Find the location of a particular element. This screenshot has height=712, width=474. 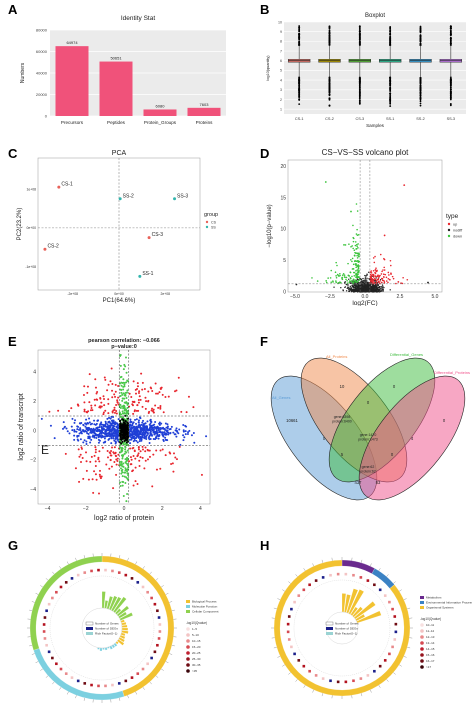

panel-label-a: A is located at coordinates (13, 9).